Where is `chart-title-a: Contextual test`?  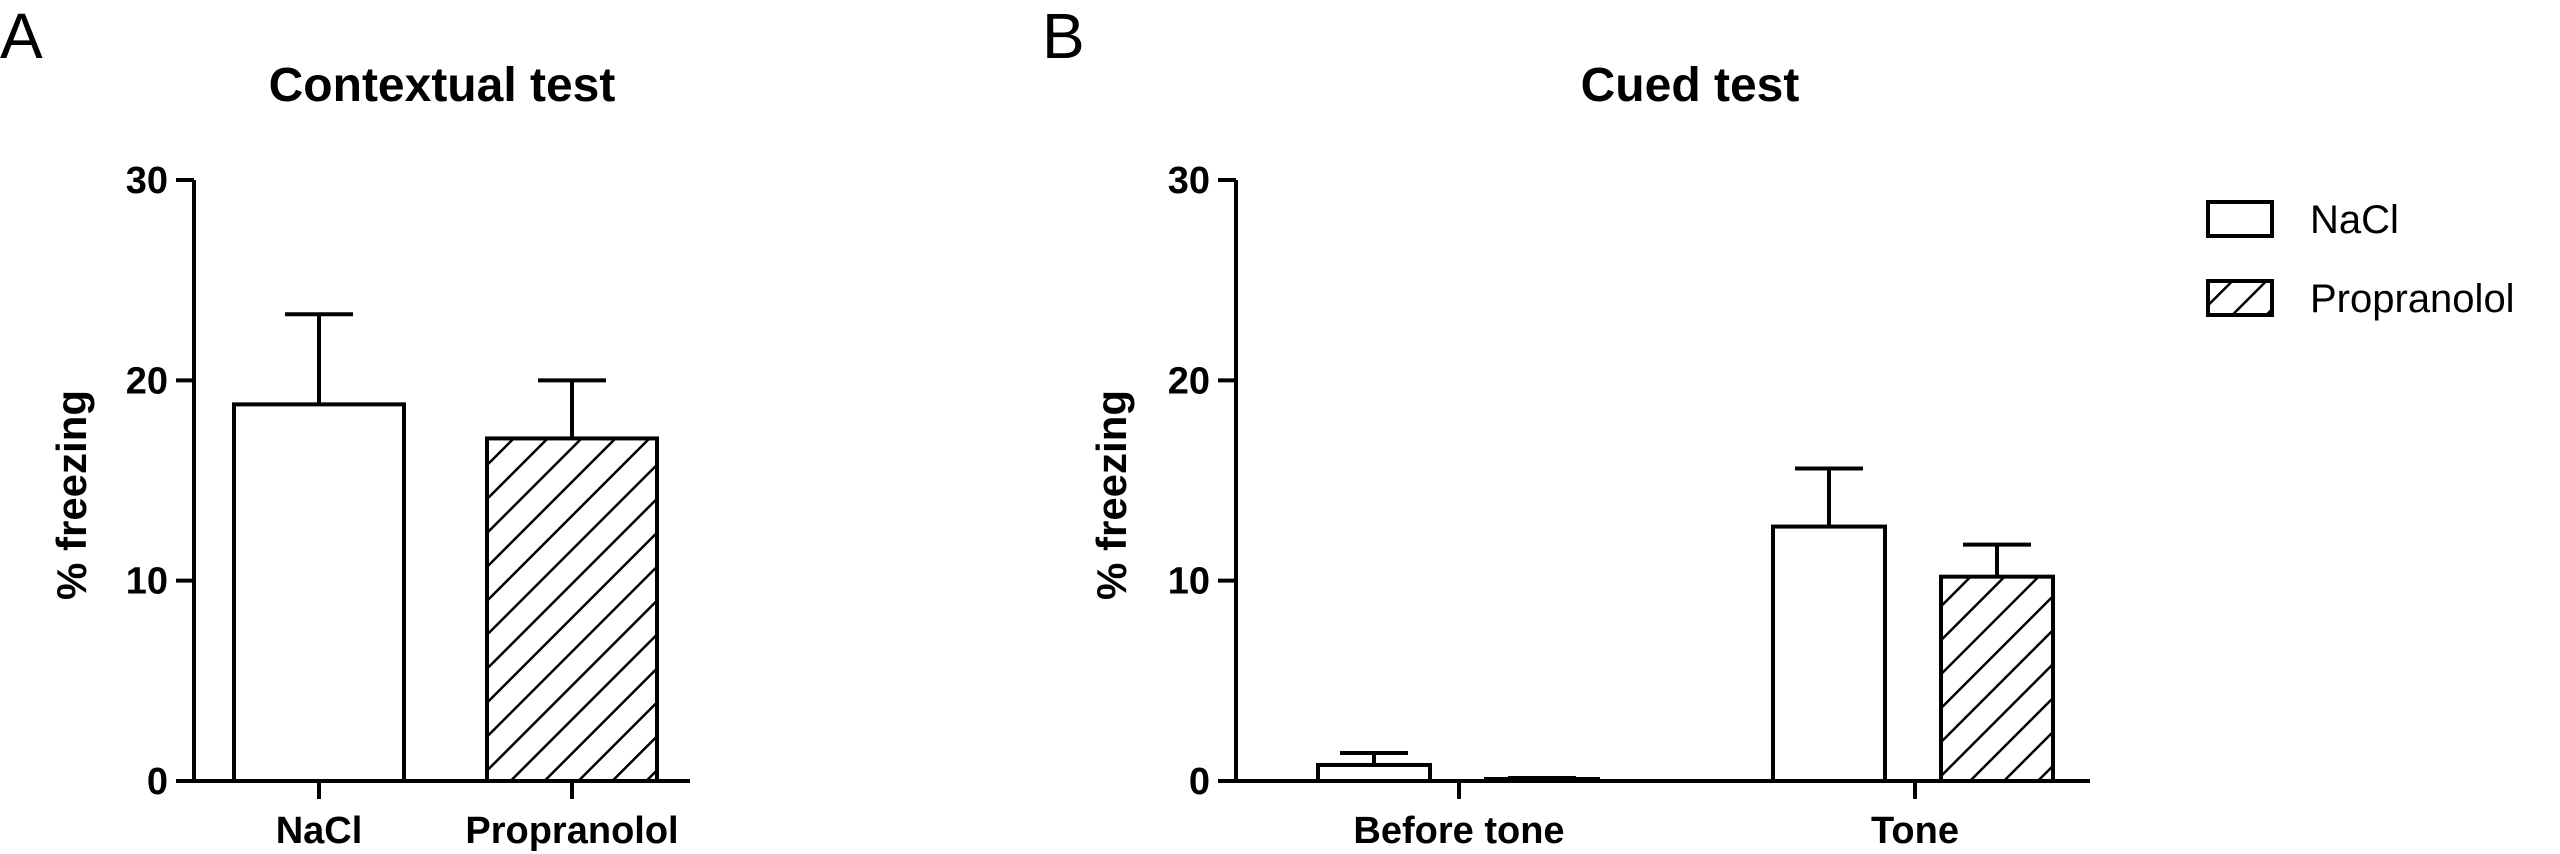
chart-title-a: Contextual test is located at coordinates (442, 85).